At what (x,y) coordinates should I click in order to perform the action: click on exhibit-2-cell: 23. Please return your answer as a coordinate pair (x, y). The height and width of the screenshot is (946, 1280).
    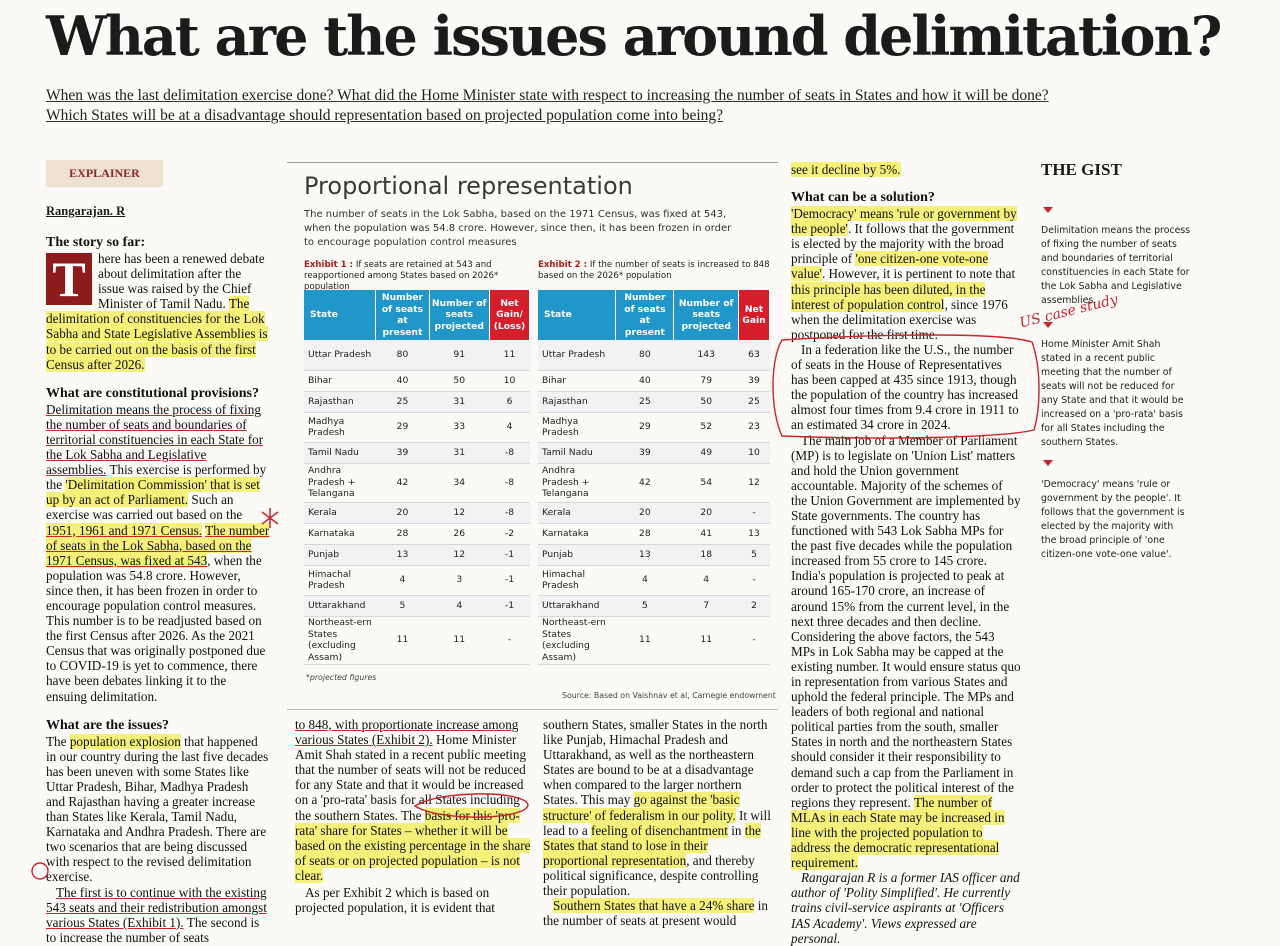
    Looking at the image, I should click on (754, 427).